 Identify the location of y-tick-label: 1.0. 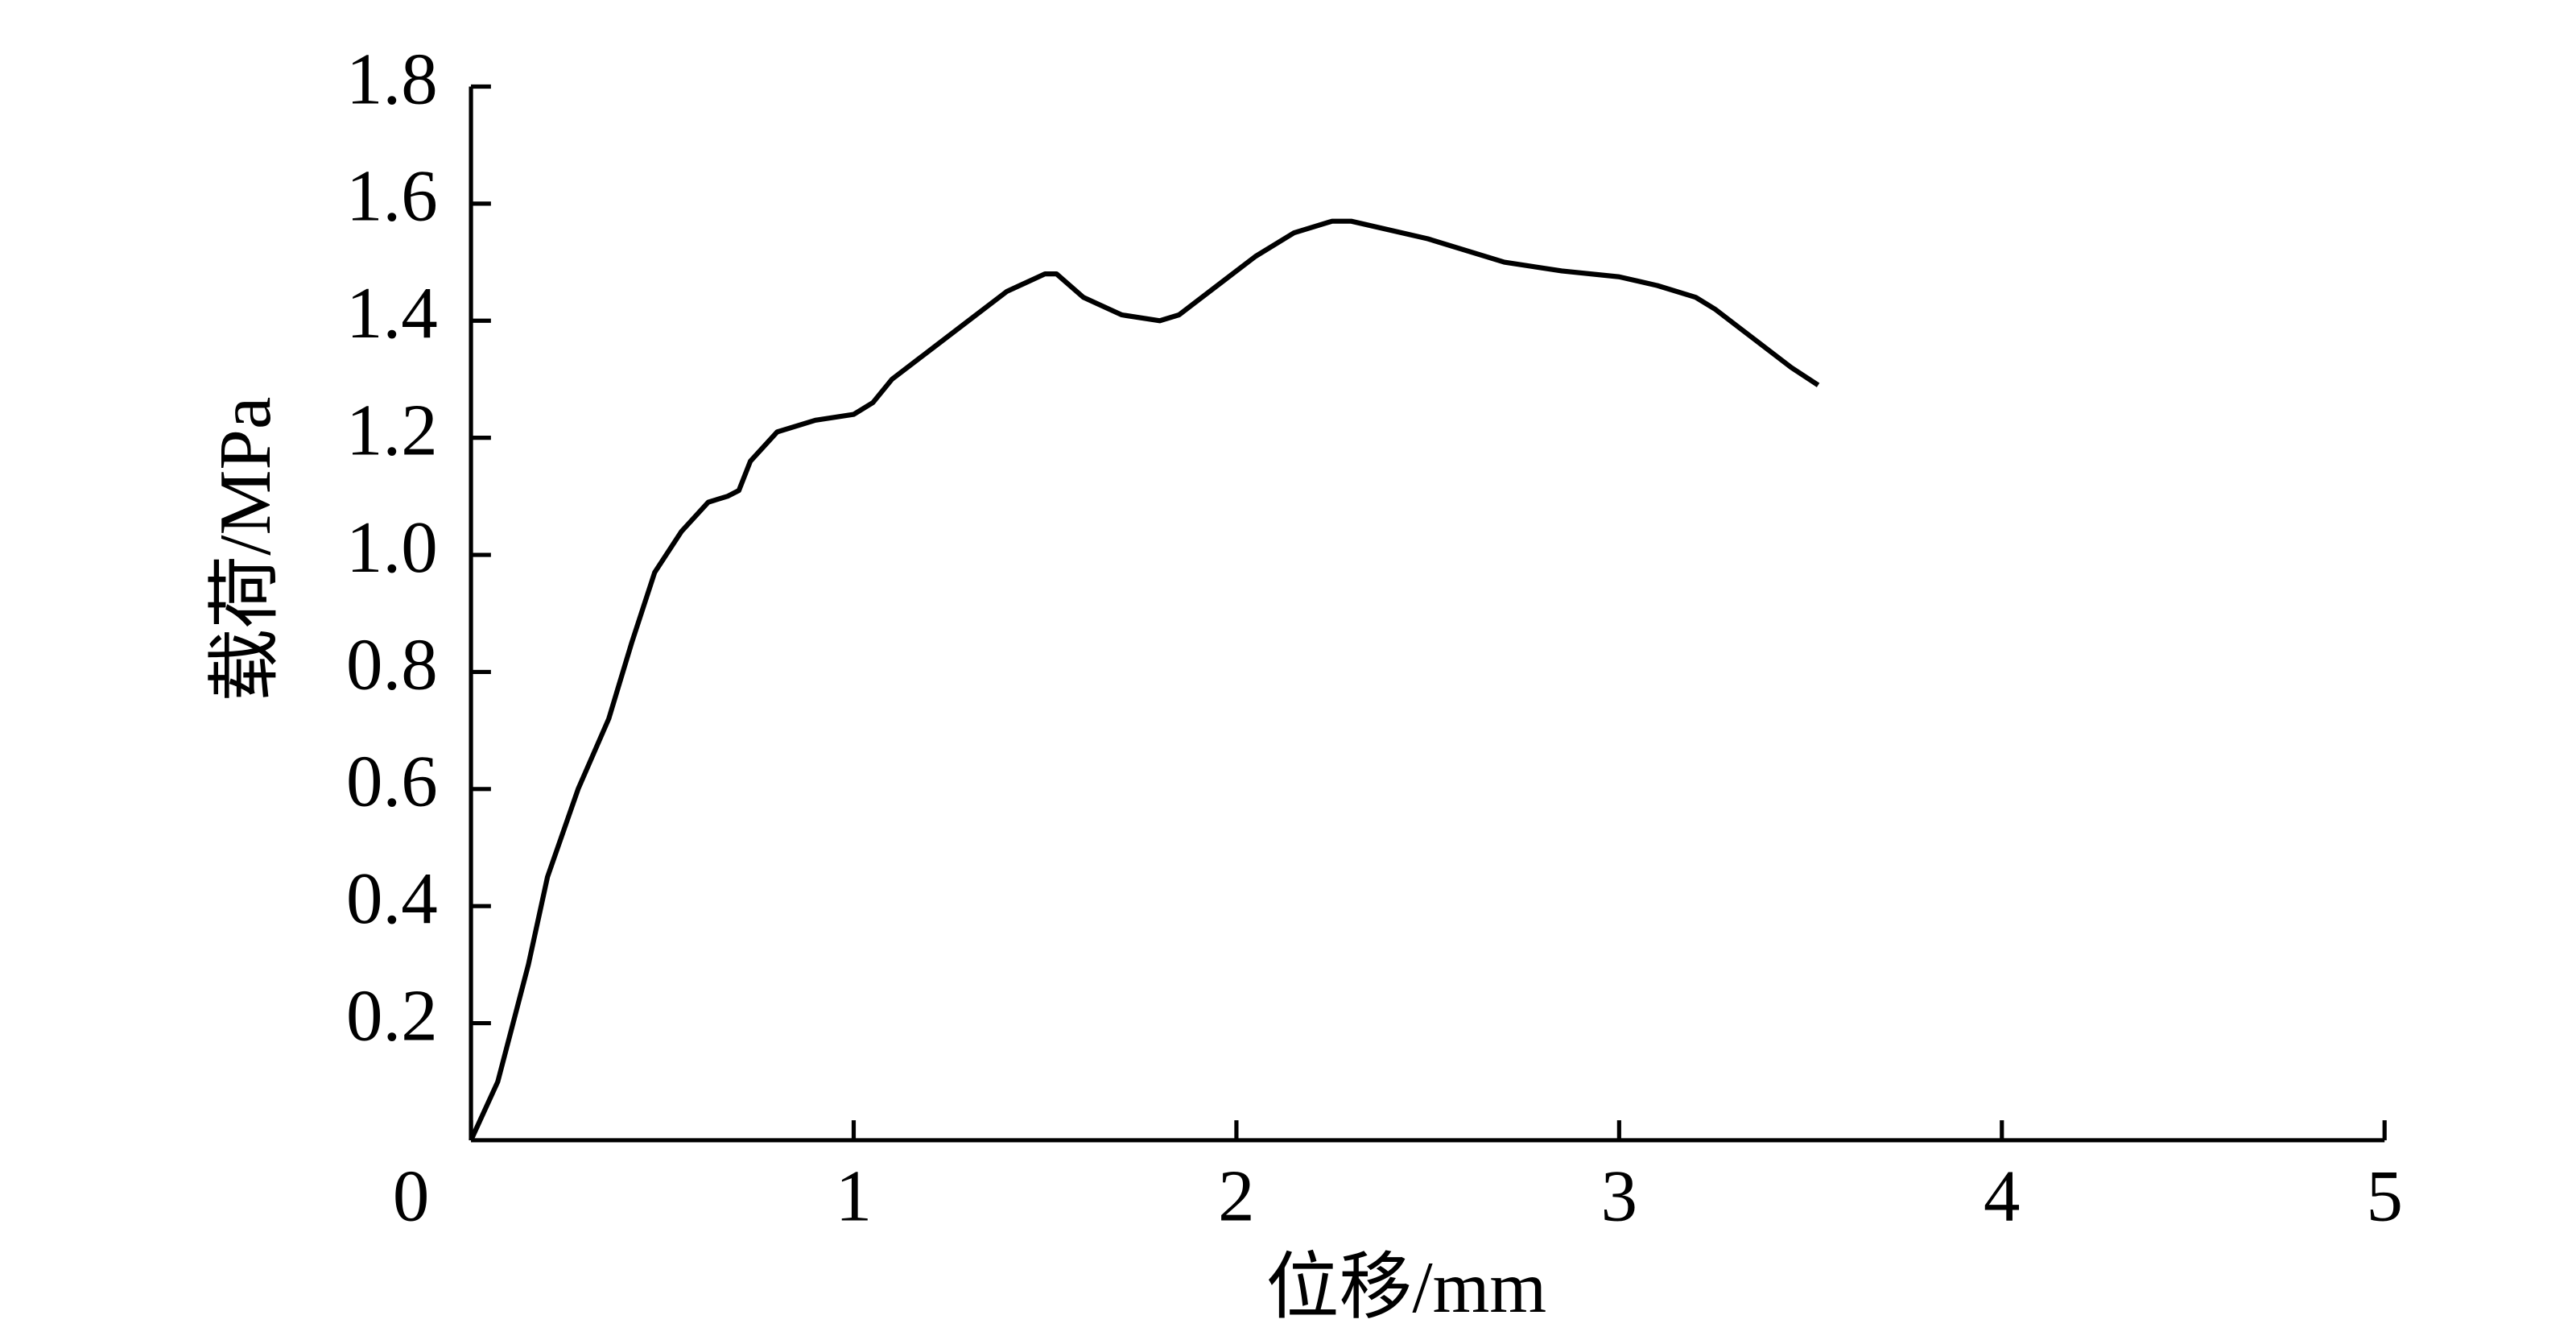
(392, 547).